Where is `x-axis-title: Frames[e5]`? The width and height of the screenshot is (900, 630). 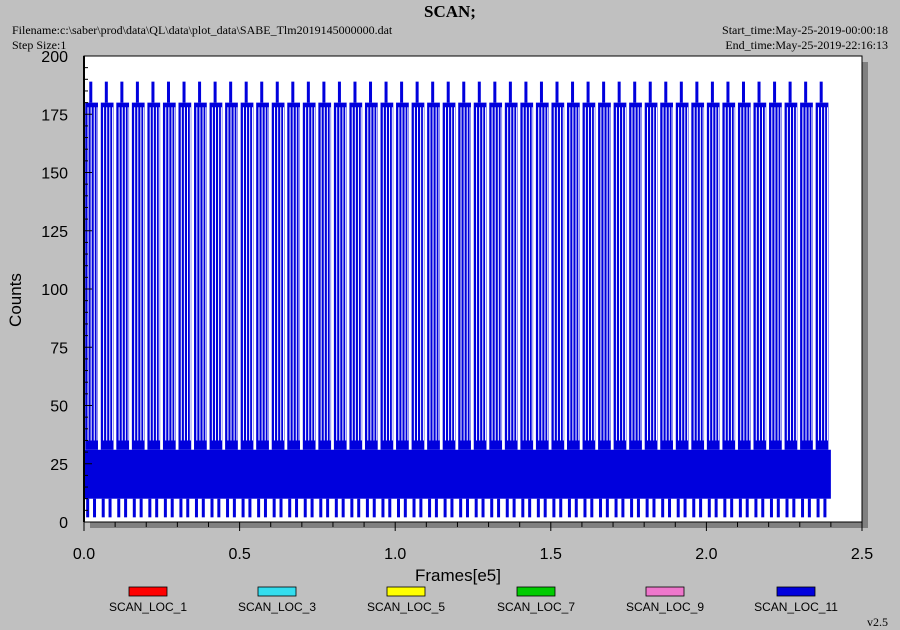
x-axis-title: Frames[e5] is located at coordinates (458, 575).